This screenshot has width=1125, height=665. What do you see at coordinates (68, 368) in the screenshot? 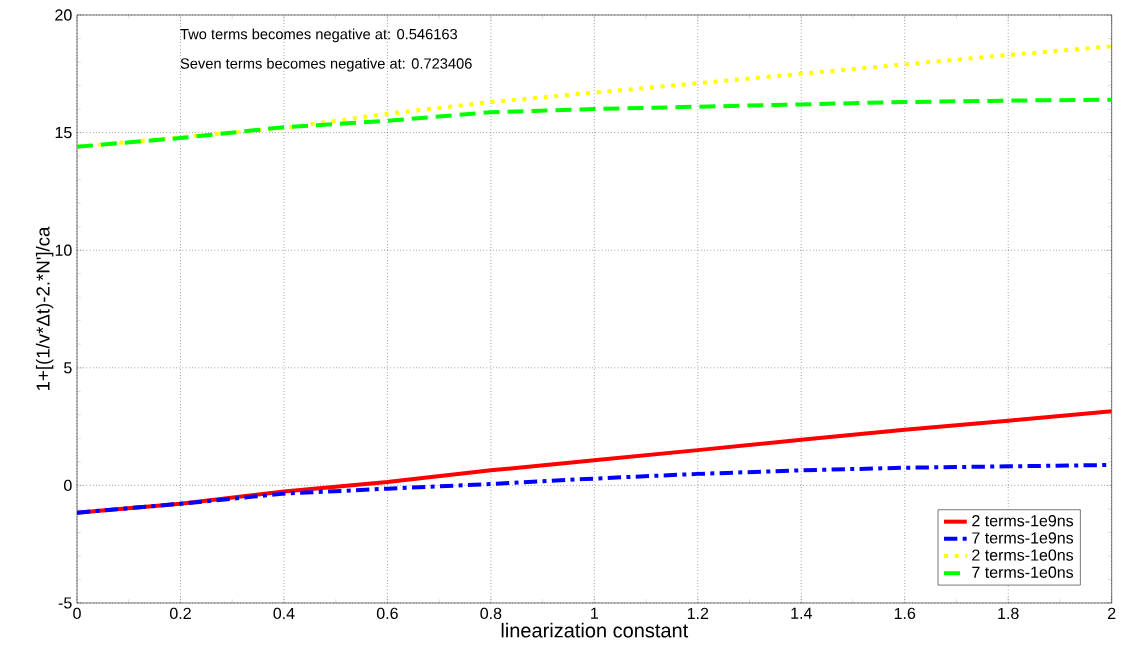
I see `y-tick-label: 5` at bounding box center [68, 368].